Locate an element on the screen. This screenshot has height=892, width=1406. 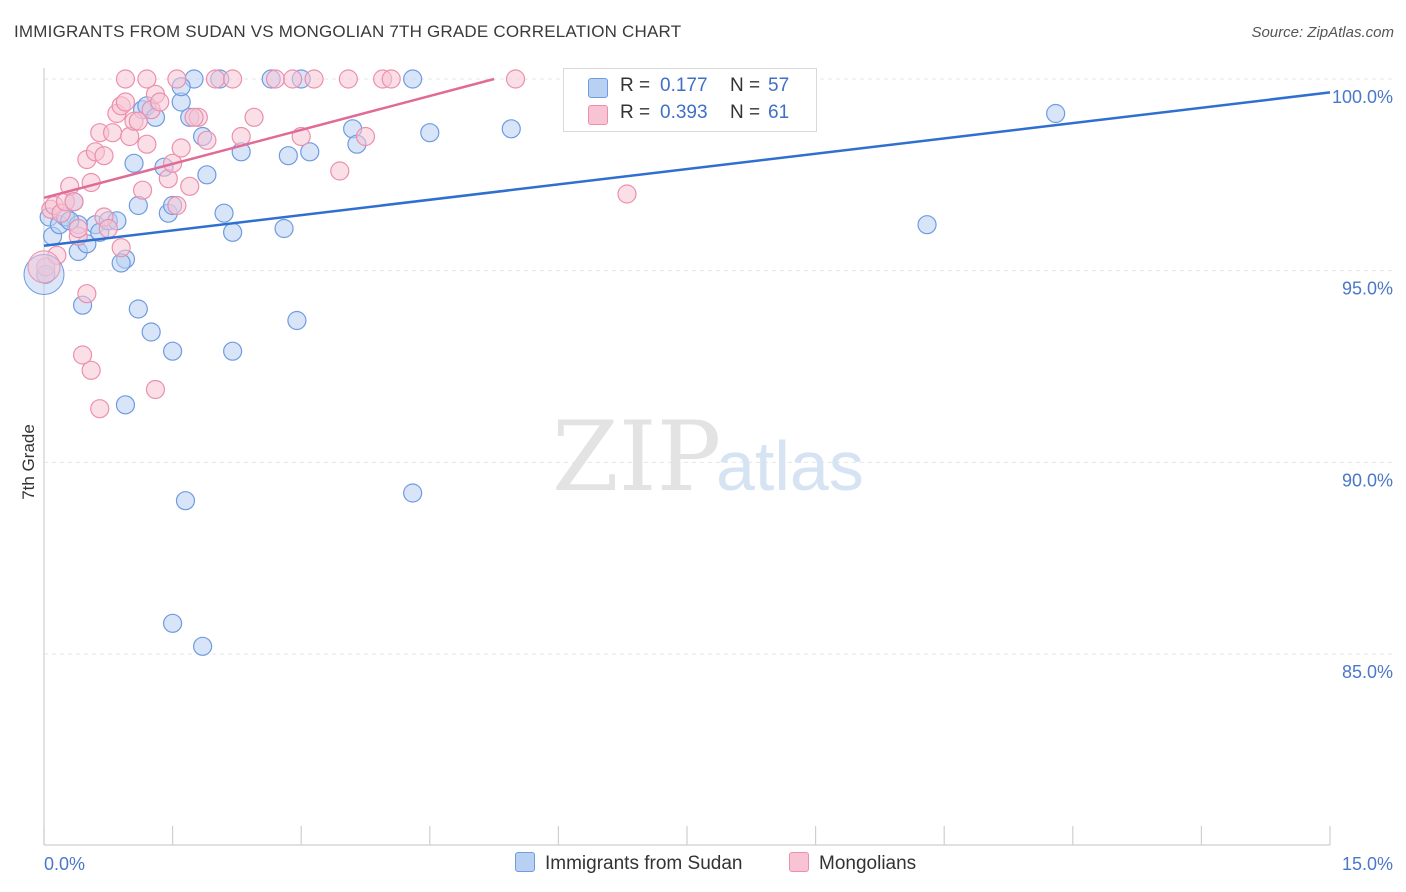
y-tick-label: 90.0% is located at coordinates (1367, 480).